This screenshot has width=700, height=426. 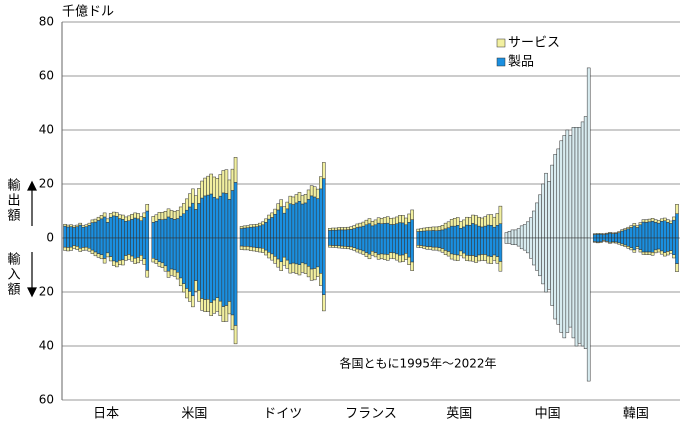 What do you see at coordinates (46, 346) in the screenshot?
I see `y-tick-label: 40` at bounding box center [46, 346].